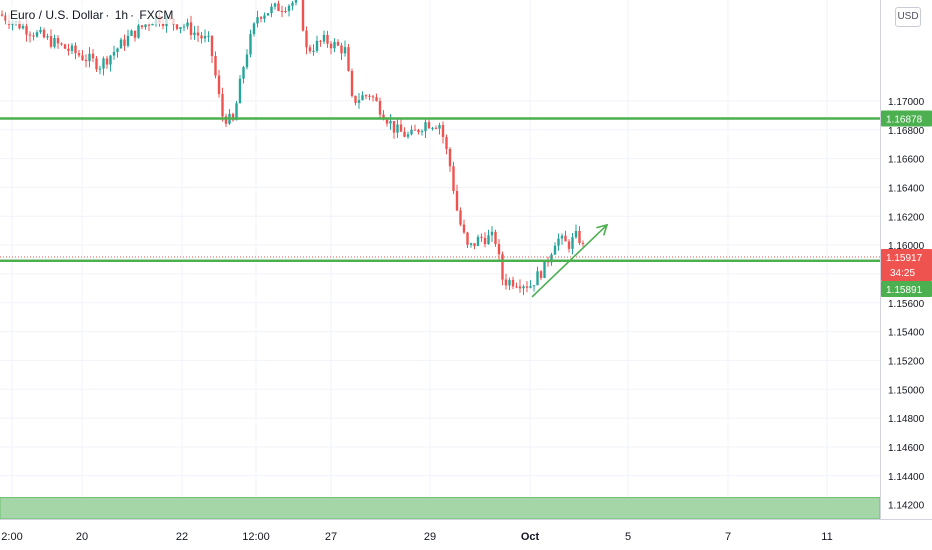 This screenshot has height=550, width=932. I want to click on time-tick-label: 22, so click(182, 537).